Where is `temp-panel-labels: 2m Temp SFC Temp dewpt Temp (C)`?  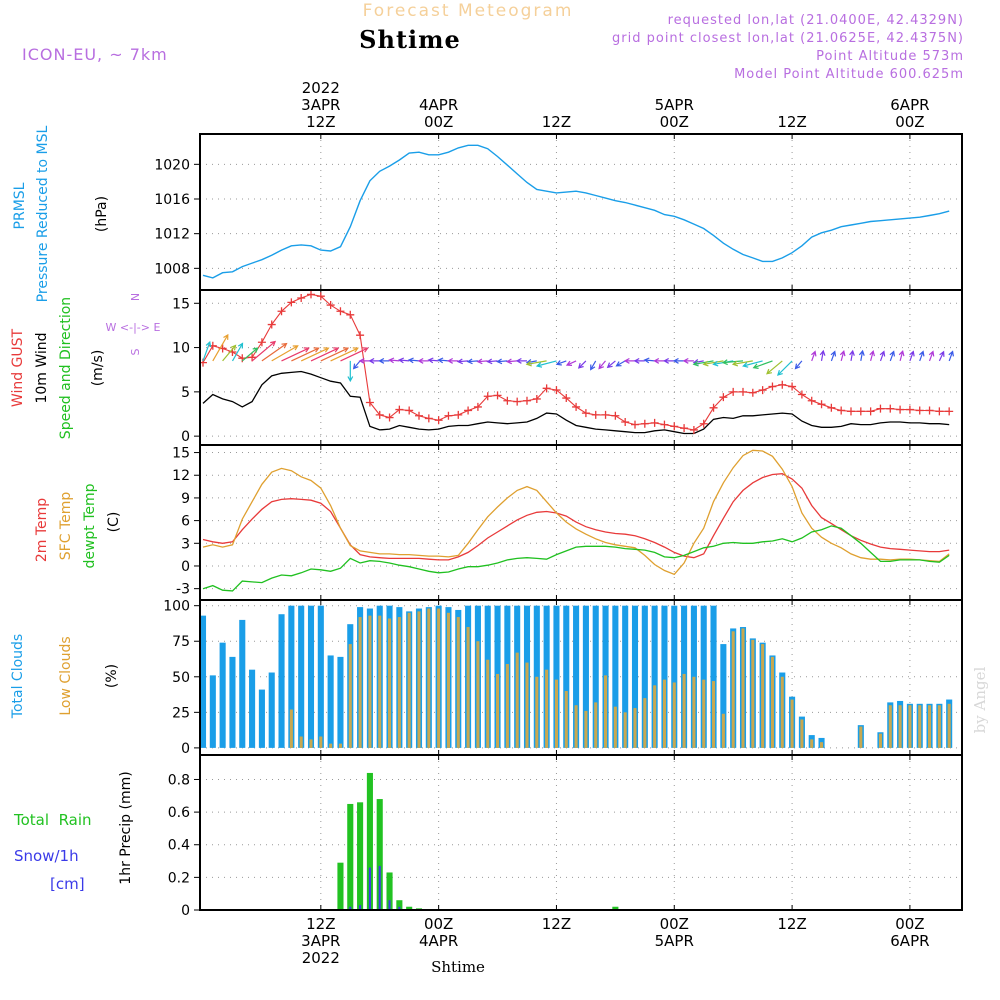
temp-panel-labels: 2m Temp SFC Temp dewpt Temp (C) is located at coordinates (78, 525).